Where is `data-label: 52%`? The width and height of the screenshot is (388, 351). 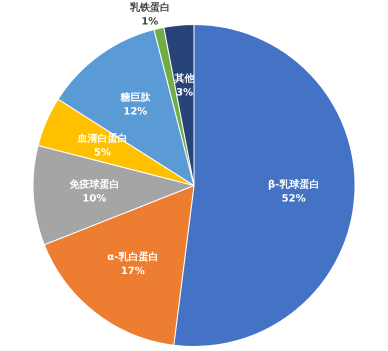 data-label: 52% is located at coordinates (294, 198).